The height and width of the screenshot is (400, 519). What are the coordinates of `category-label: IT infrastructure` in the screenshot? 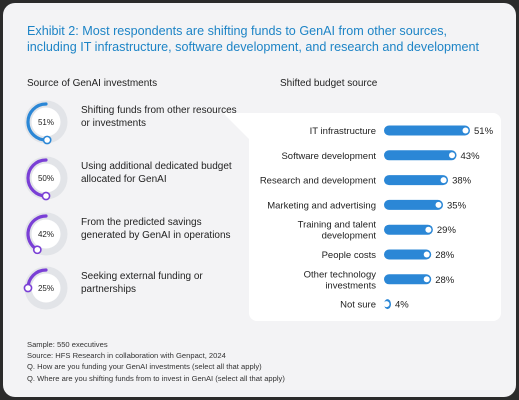 It's located at (343, 131).